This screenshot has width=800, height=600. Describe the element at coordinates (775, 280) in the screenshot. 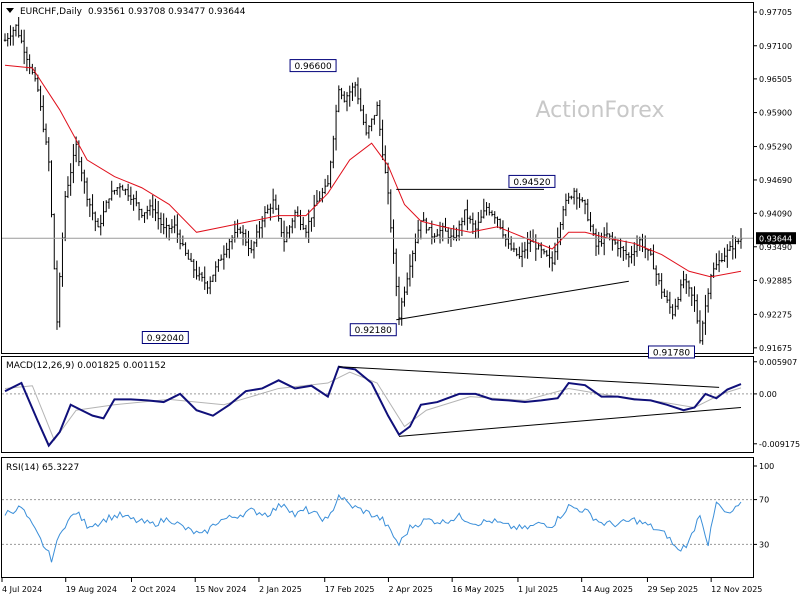

I see `price-axis-label: 0.92885` at that location.